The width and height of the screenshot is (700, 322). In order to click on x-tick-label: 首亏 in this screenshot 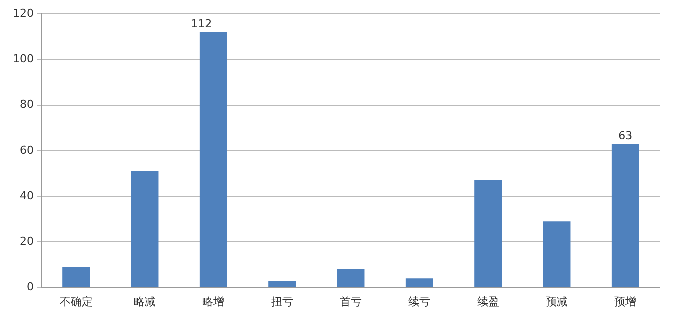, I will do `click(351, 301)`.